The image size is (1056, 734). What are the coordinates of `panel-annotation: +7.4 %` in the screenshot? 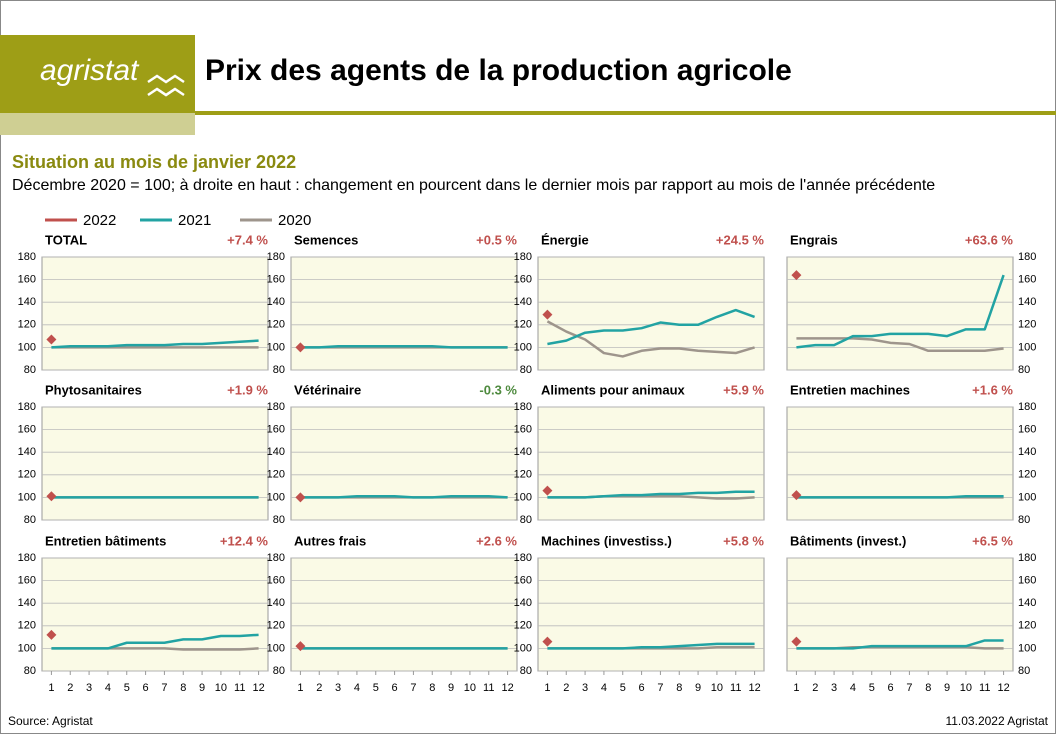 It's located at (247, 239).